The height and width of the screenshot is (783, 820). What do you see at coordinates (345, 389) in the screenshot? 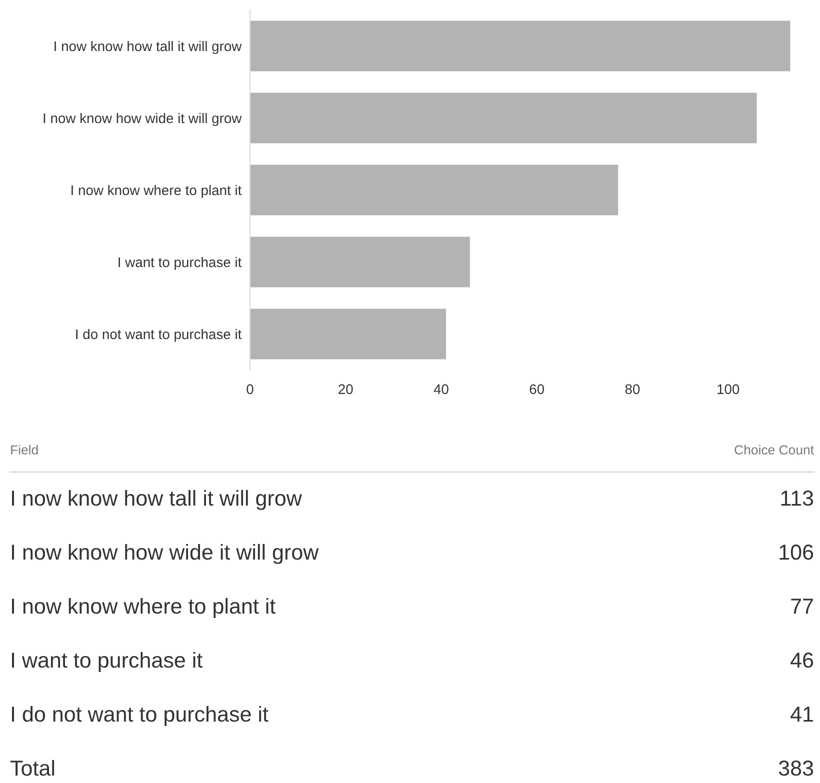
I see `x-tick-label: 20` at bounding box center [345, 389].